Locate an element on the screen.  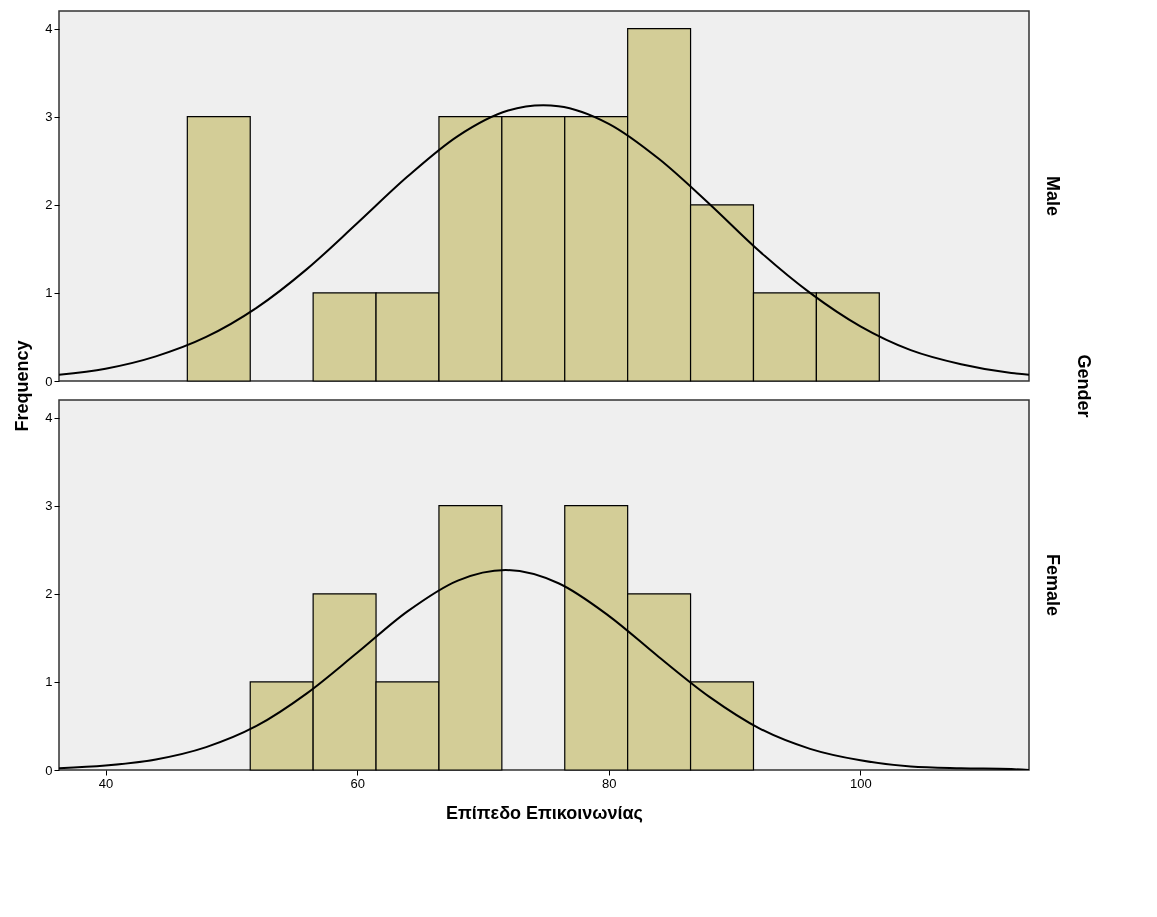
x-tick-label: 60 is located at coordinates (357, 783).